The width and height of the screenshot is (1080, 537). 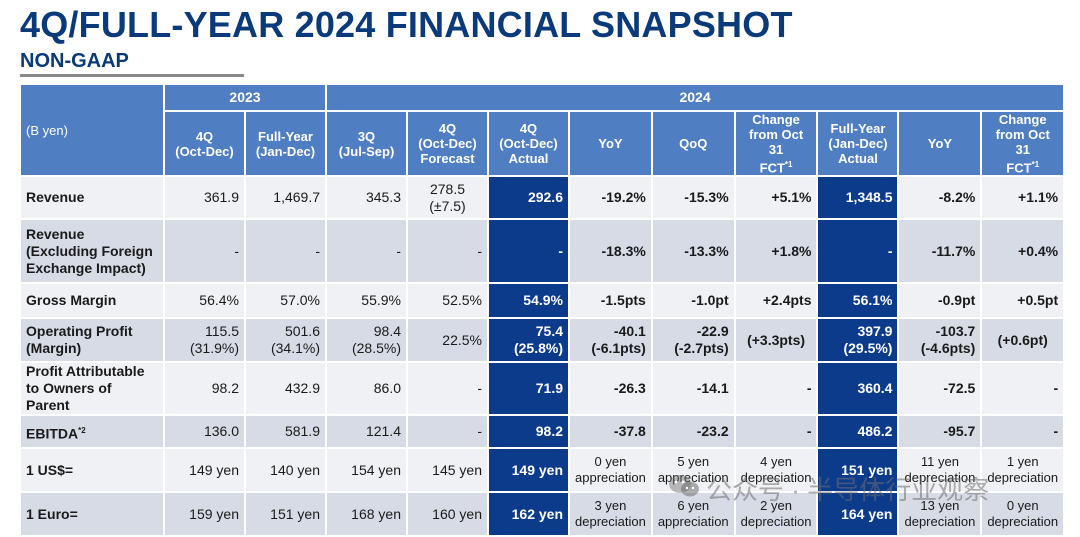 What do you see at coordinates (939, 462) in the screenshot?
I see `cell-value: 11 yen` at bounding box center [939, 462].